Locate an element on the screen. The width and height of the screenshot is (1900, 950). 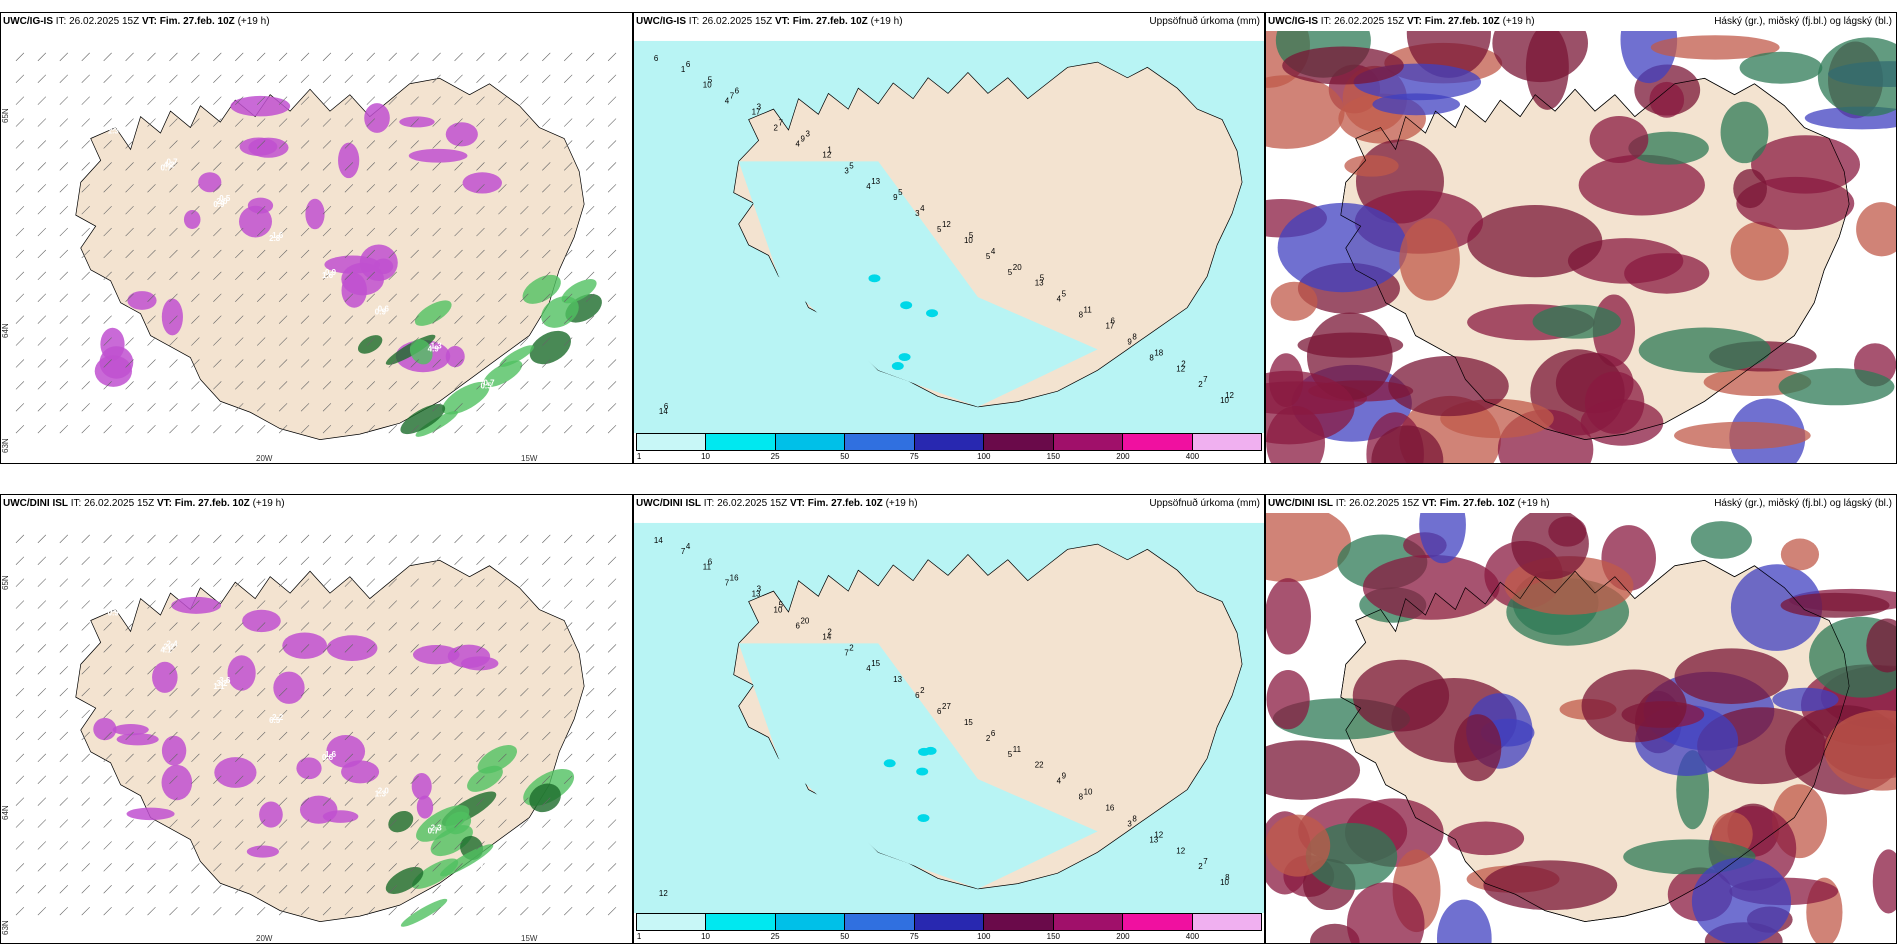
precip-value-label: 12 is located at coordinates (946, 224).